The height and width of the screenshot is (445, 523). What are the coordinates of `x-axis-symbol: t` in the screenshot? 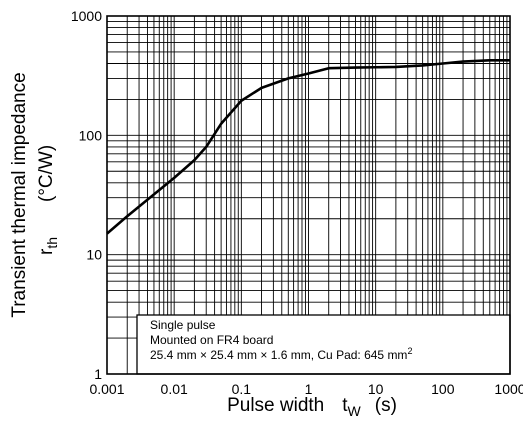 It's located at (345, 405).